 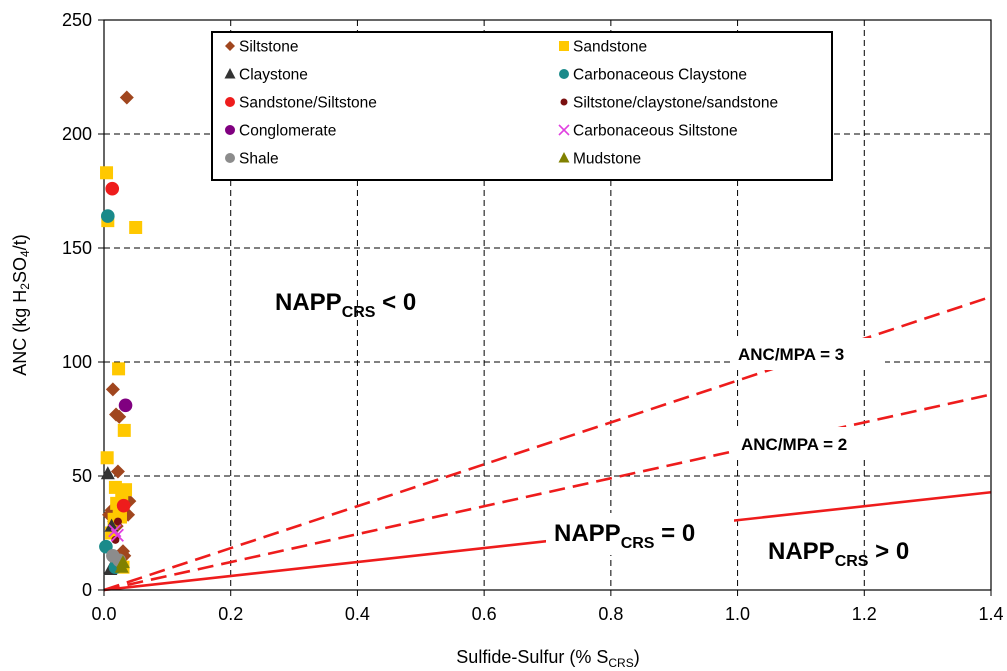 I want to click on y-tick-label: 100, so click(x=77, y=362).